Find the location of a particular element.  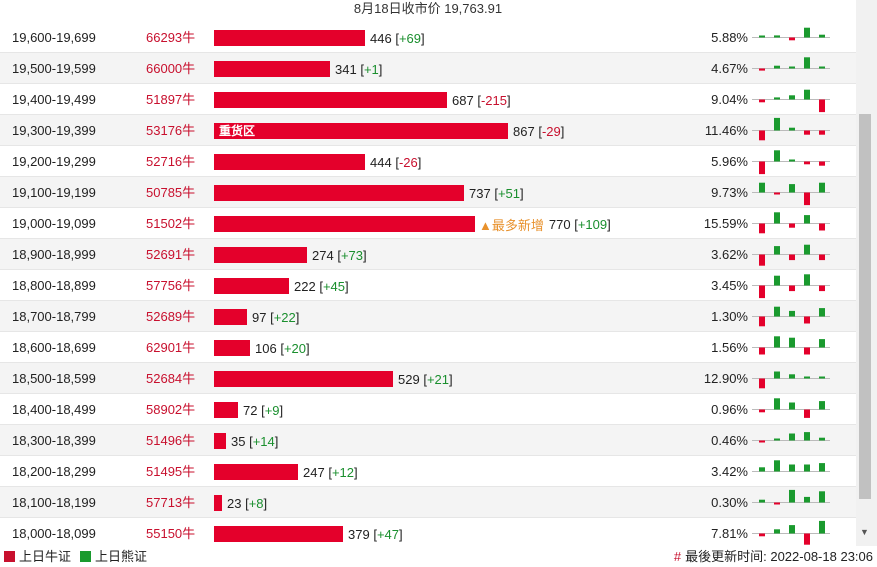

table-row: 19,100-19,199 50785牛 737 [+51] 9.73% is located at coordinates (428, 192).